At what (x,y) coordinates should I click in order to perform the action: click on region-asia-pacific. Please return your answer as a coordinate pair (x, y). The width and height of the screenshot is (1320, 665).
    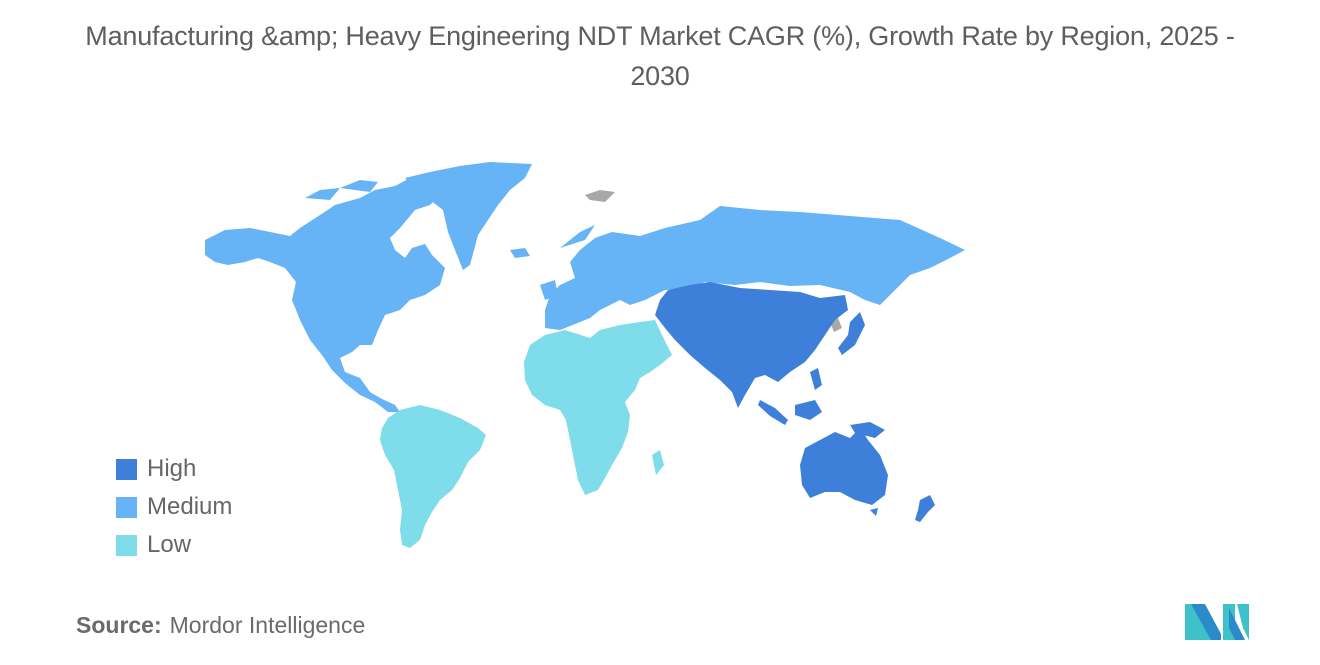
    Looking at the image, I should click on (795, 402).